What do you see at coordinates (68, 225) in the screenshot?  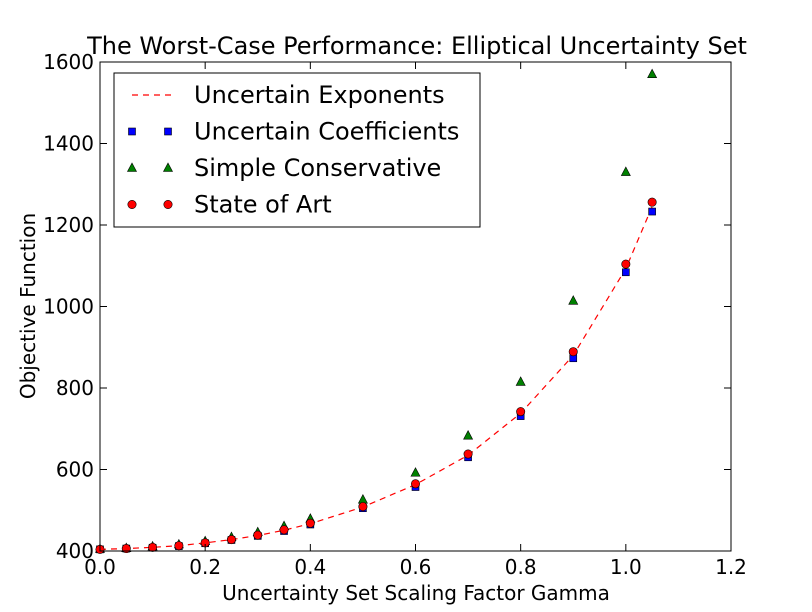 I see `y-tick-label: 1200` at bounding box center [68, 225].